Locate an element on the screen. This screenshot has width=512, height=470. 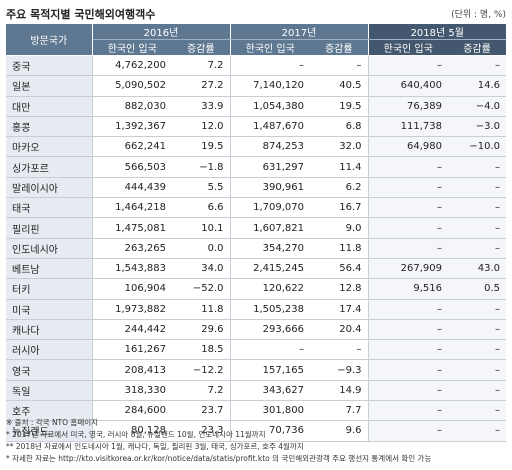
growth-2016-cell: 27.2 is located at coordinates (201, 86).